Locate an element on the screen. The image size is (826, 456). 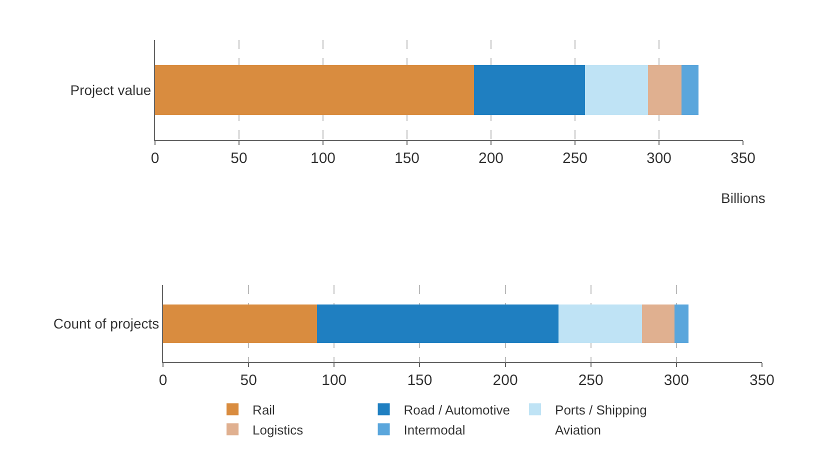
legend-label: Rail is located at coordinates (264, 410).